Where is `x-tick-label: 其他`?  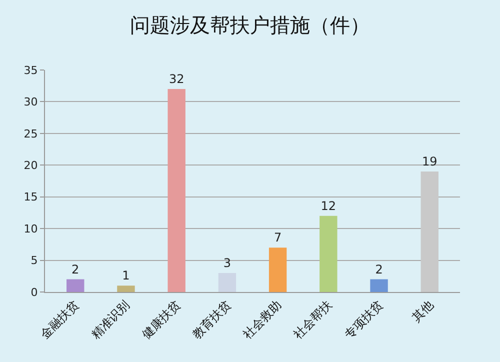 x-tick-label: 其他 is located at coordinates (422, 311).